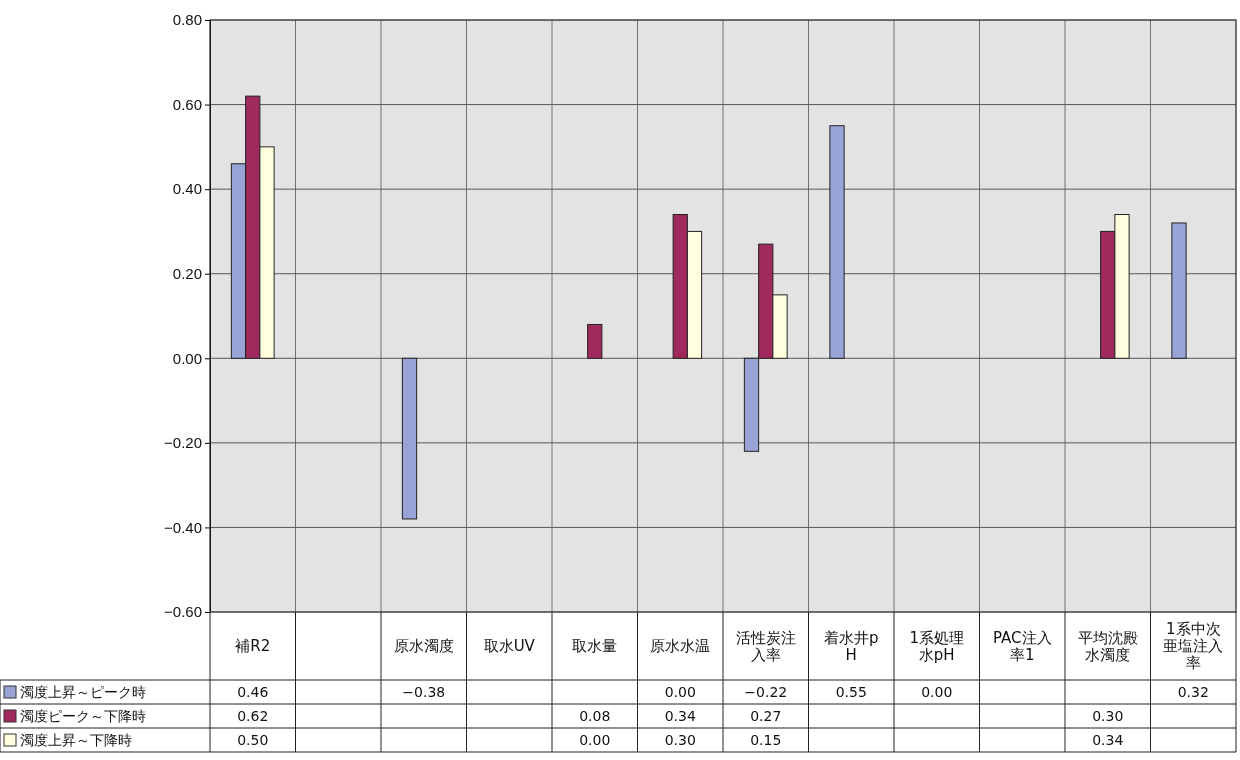  Describe the element at coordinates (253, 692) in the screenshot. I see `data-label: 0.46` at that location.